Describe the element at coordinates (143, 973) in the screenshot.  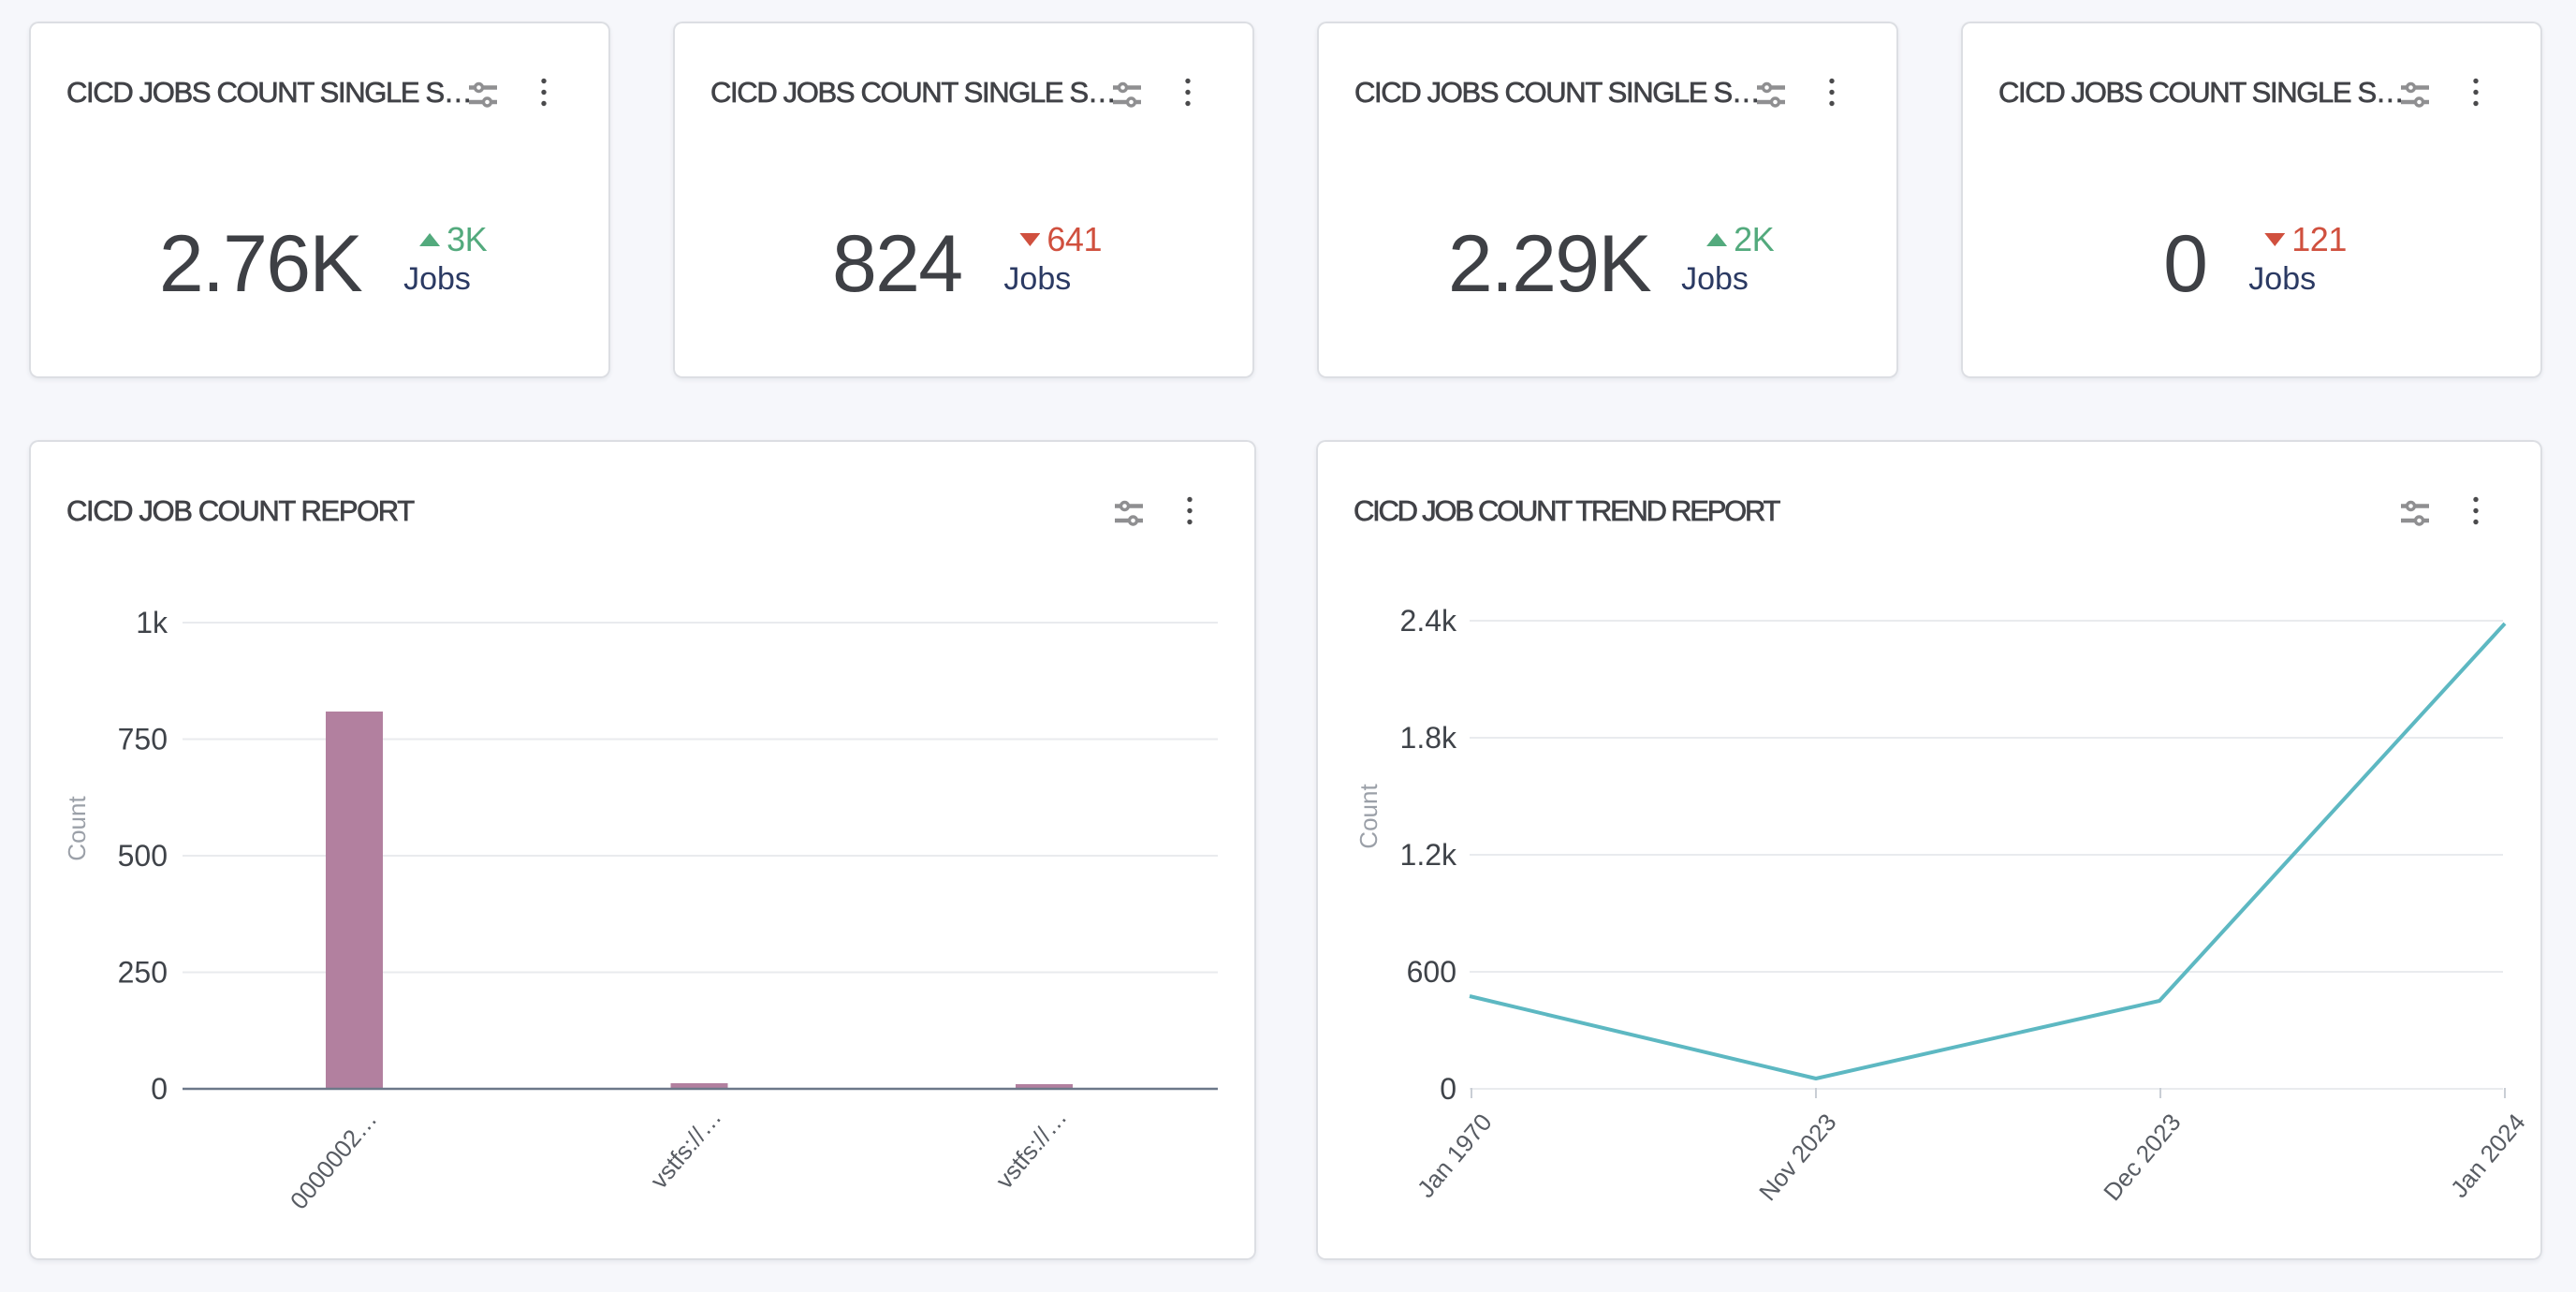
I see `svg-text: 250` at that location.